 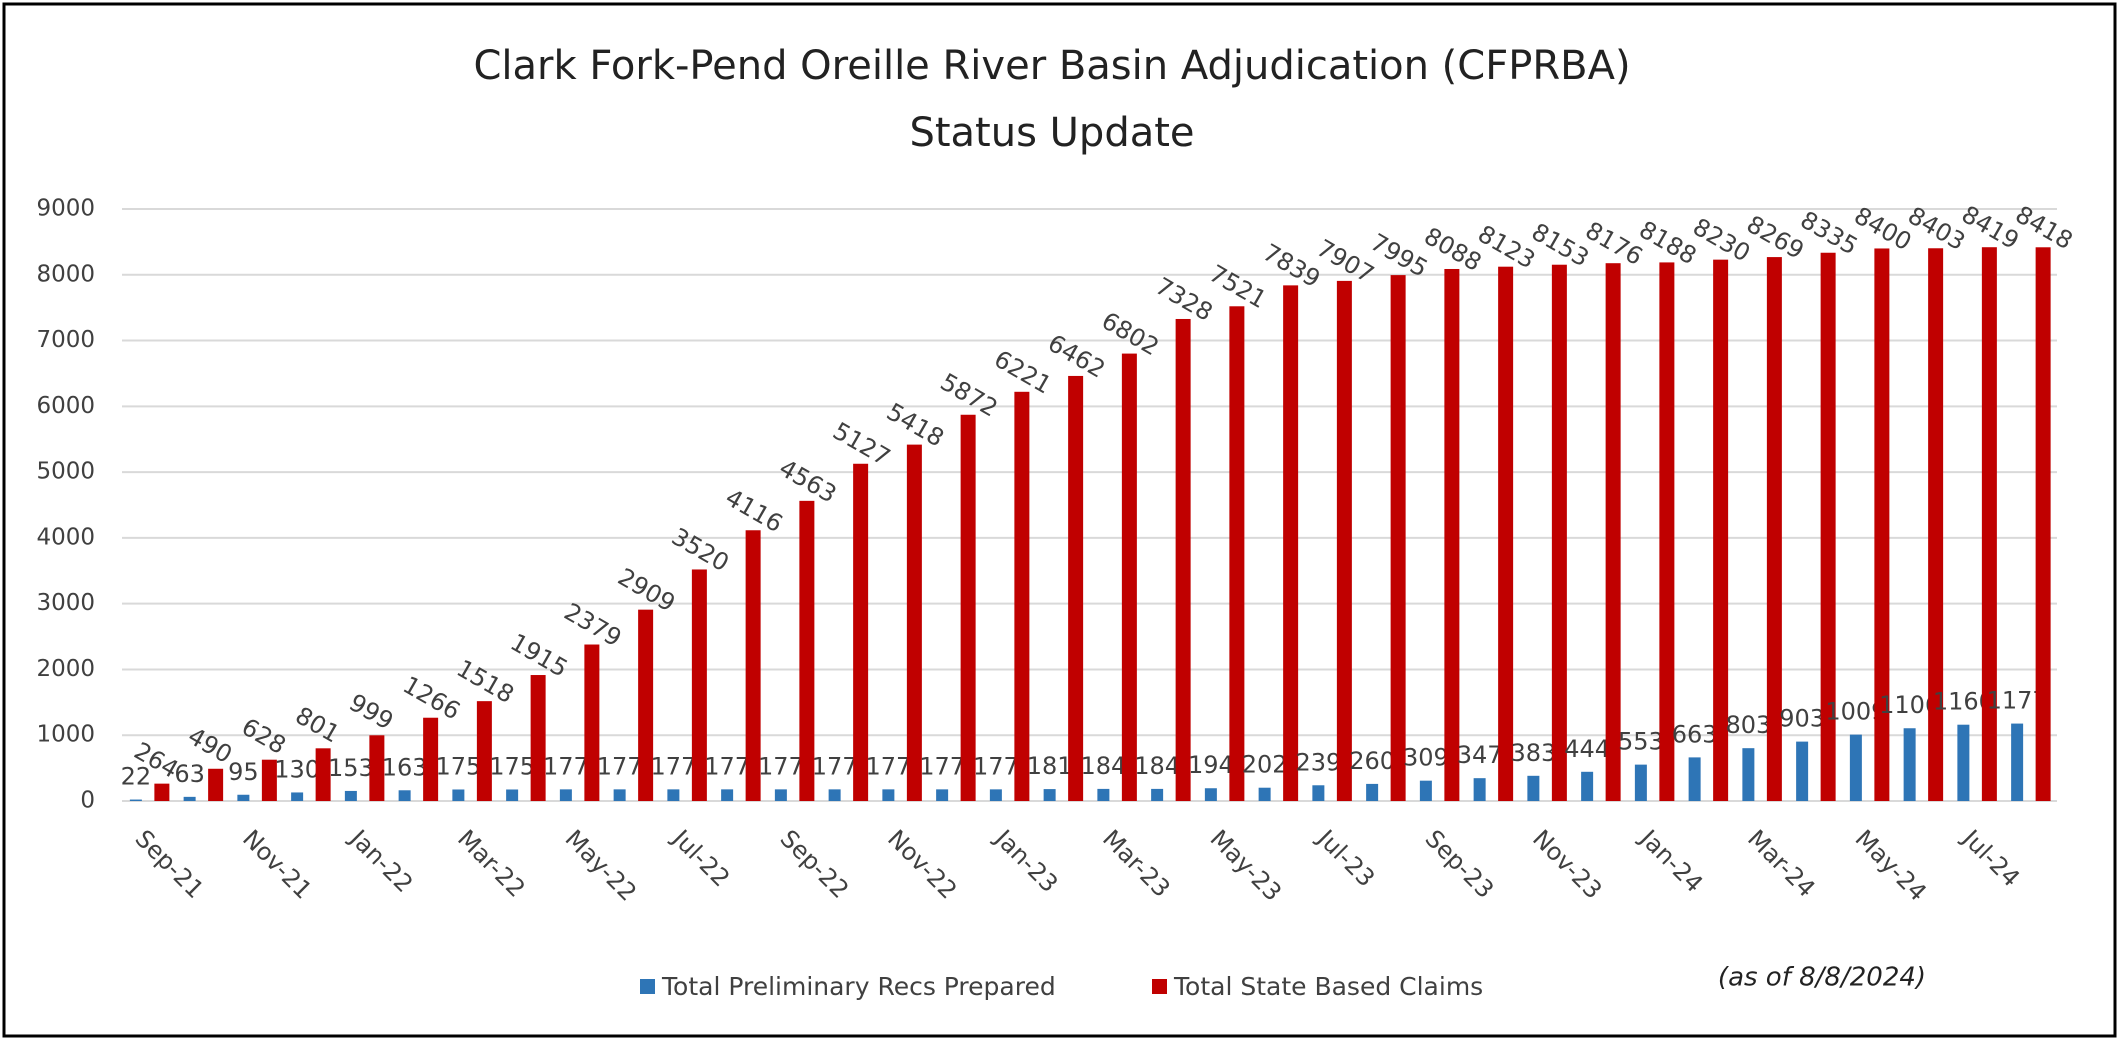 I want to click on data-label: 444, so click(x=1587, y=749).